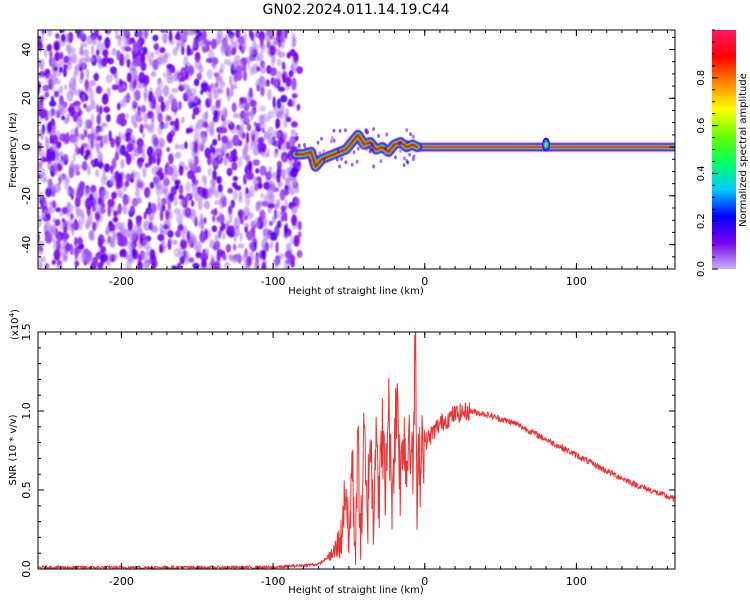 The height and width of the screenshot is (600, 750). What do you see at coordinates (273, 581) in the screenshot?
I see `x-tick-label: -100` at bounding box center [273, 581].